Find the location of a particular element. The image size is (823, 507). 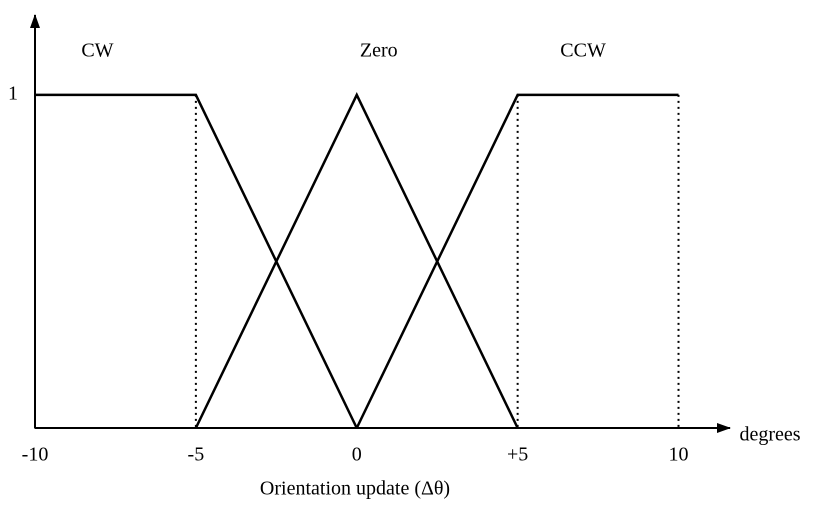

x-axis-label: Orientation update (Δθ) is located at coordinates (355, 489).